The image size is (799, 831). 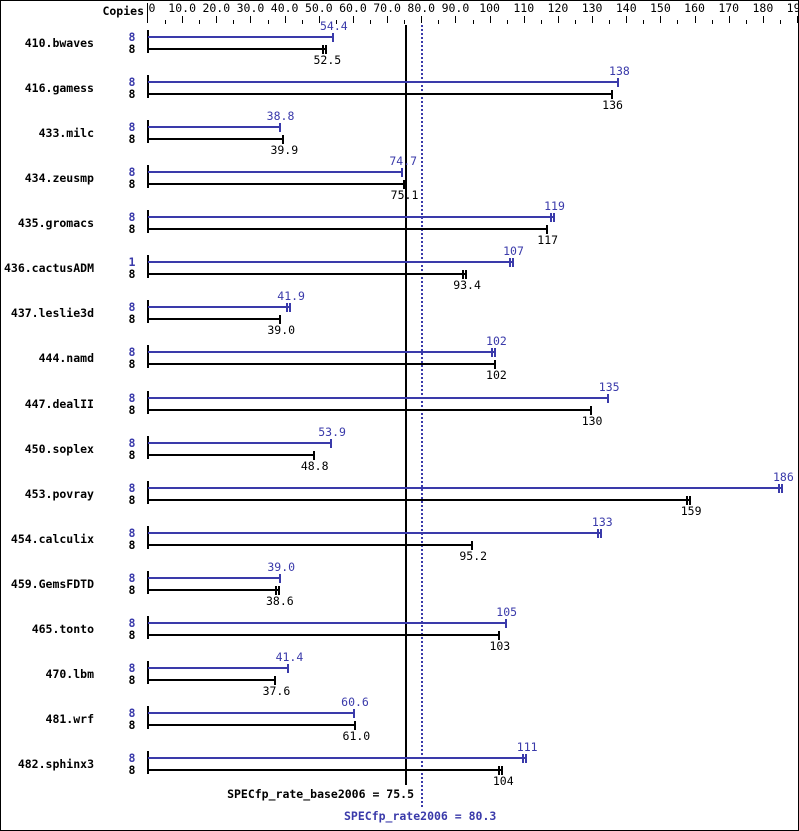 I want to click on axis-tick-label: 180, so click(x=763, y=8).